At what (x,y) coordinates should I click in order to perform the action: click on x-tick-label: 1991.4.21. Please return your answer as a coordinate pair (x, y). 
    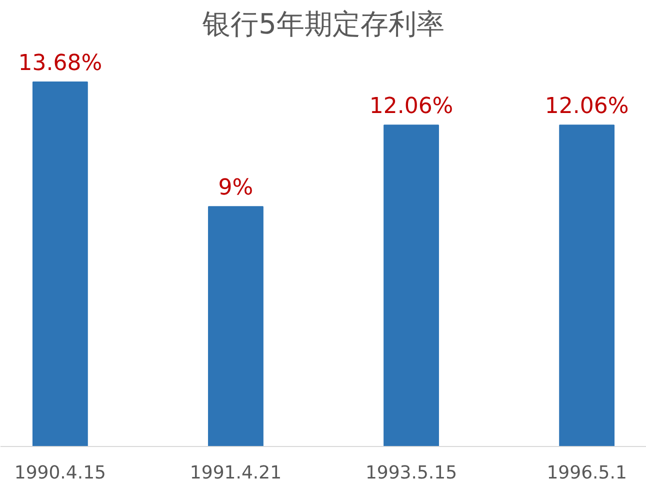
    Looking at the image, I should click on (236, 471).